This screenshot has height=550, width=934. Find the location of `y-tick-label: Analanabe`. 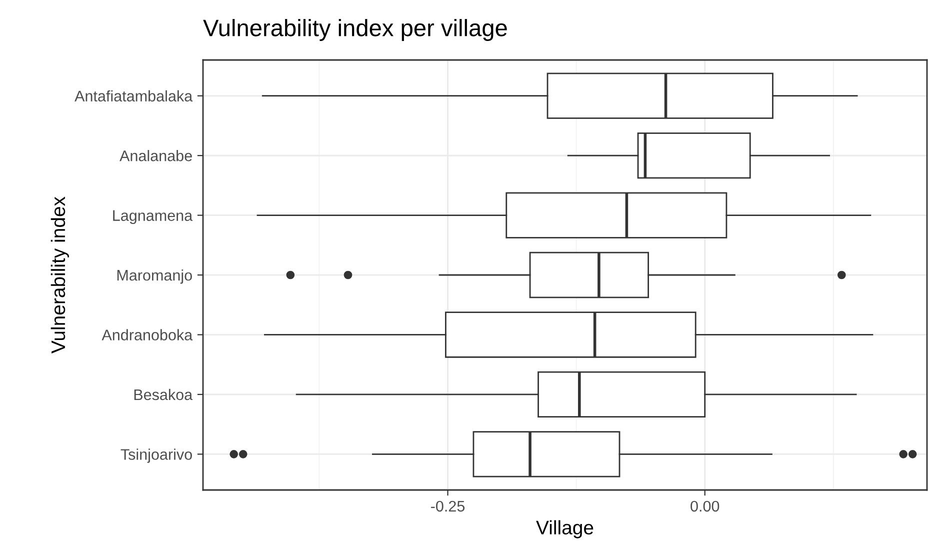

y-tick-label: Analanabe is located at coordinates (156, 156).